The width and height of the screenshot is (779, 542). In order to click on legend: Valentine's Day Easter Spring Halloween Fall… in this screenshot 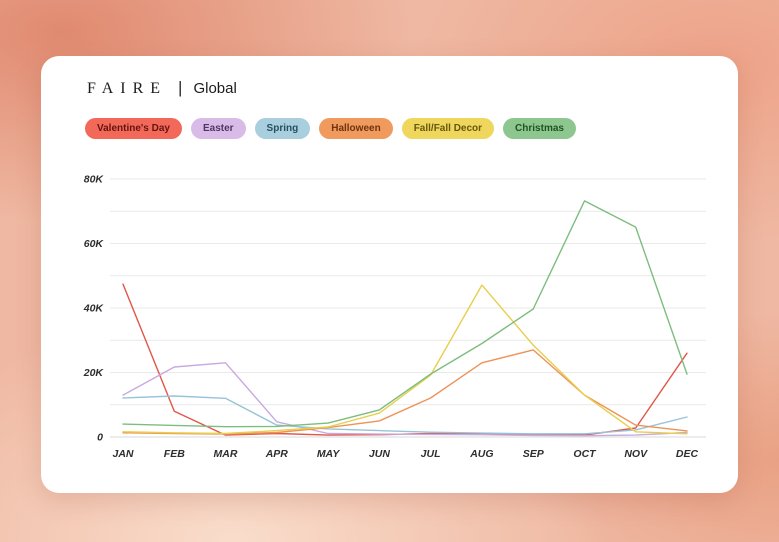, I will do `click(330, 128)`.